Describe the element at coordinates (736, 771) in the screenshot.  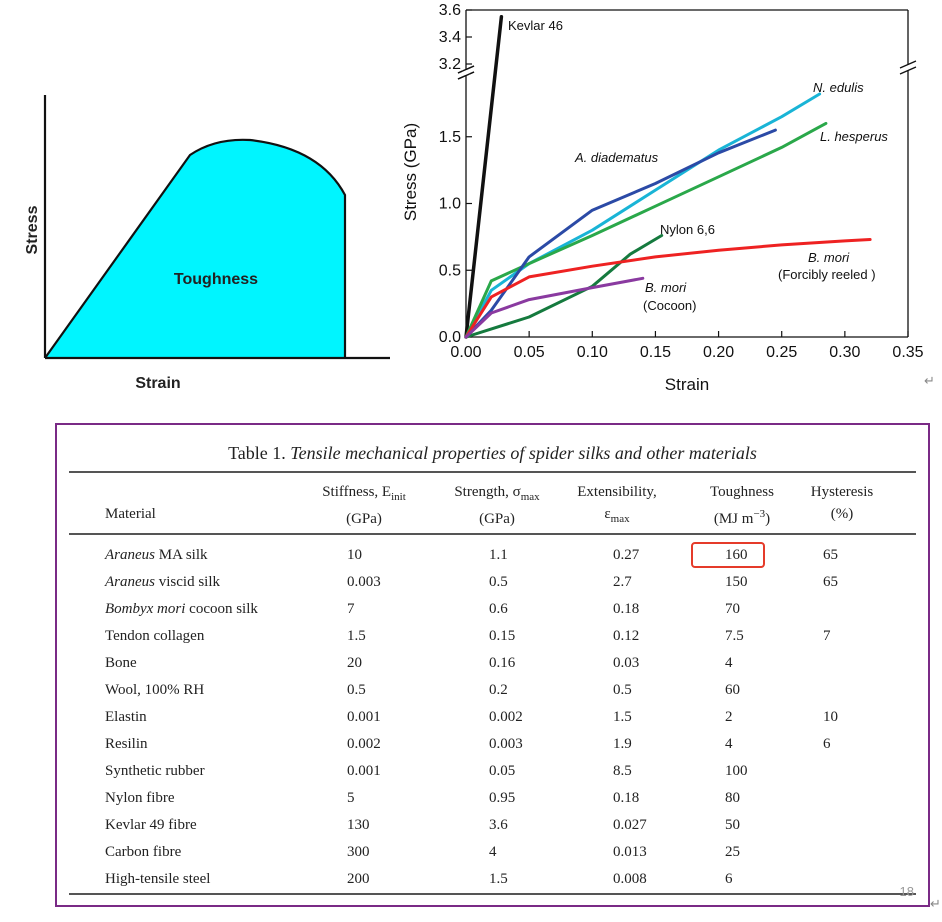
I see `value-cell-tough: 100` at that location.